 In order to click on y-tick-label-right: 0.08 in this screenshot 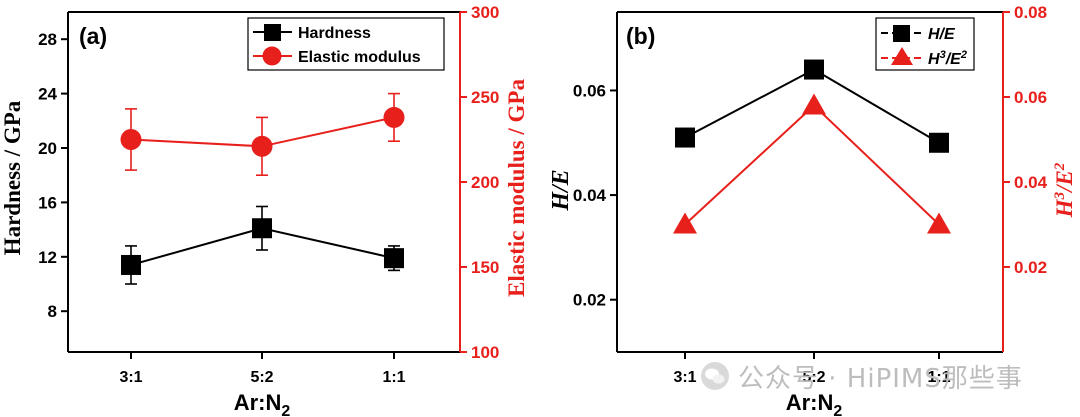, I will do `click(1030, 12)`.